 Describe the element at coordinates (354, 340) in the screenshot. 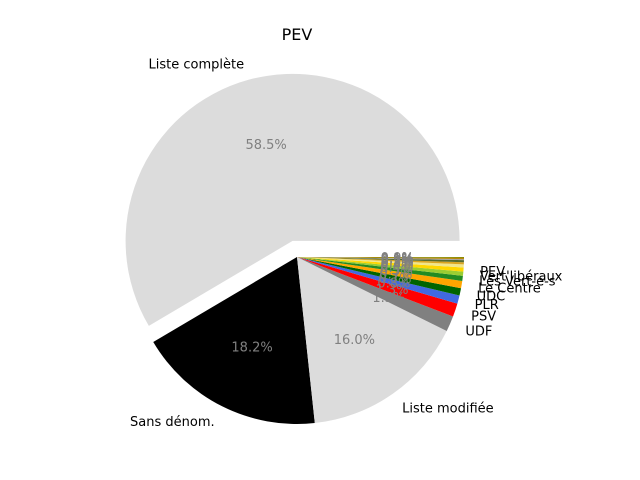

I see `slice-pct-label: 16.0%` at that location.